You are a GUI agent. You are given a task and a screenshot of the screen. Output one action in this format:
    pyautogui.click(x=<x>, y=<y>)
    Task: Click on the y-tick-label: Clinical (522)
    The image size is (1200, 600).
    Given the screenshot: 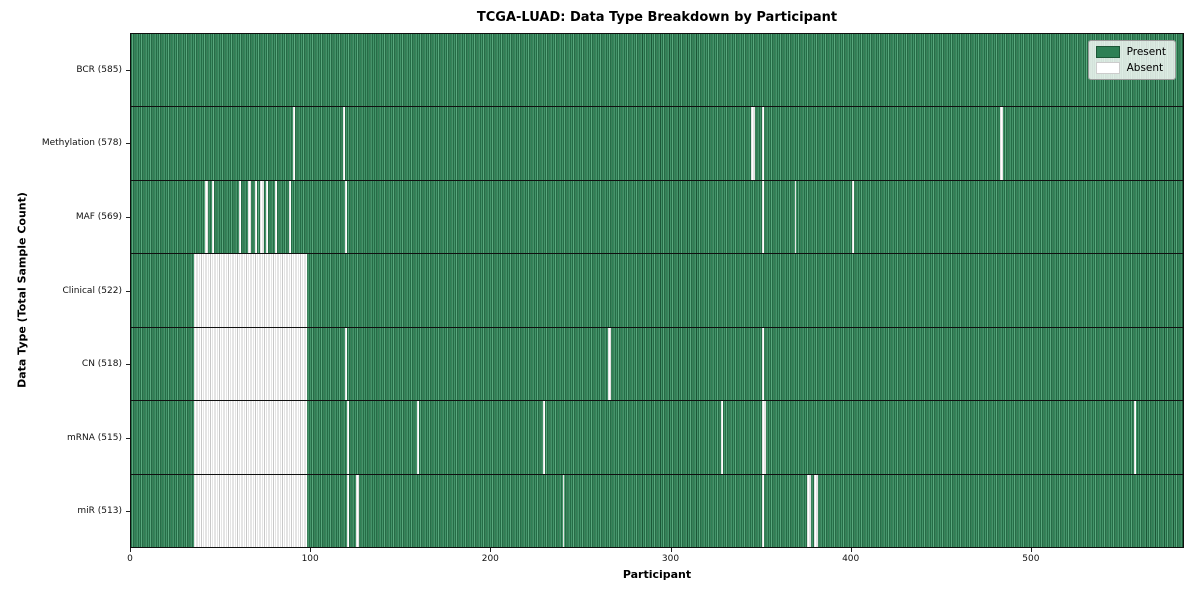 What is the action you would take?
    pyautogui.click(x=92, y=290)
    